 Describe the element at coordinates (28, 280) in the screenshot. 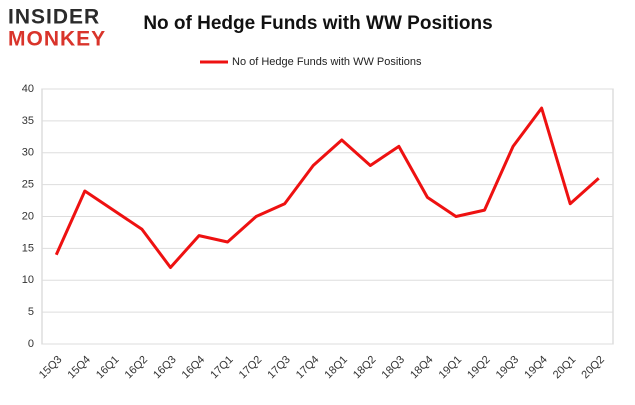

I see `y-tick-label: 10` at that location.